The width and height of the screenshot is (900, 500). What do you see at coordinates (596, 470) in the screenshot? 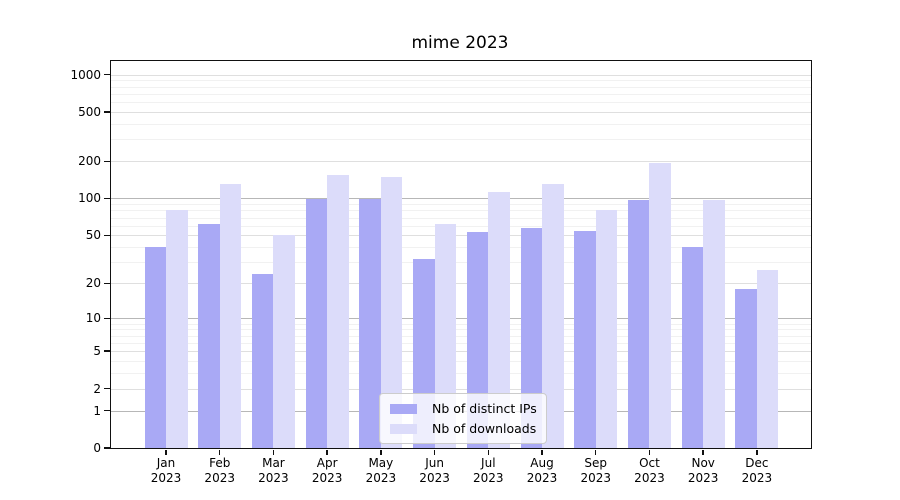
I see `x-tick-label: Sep 2023` at bounding box center [596, 470].